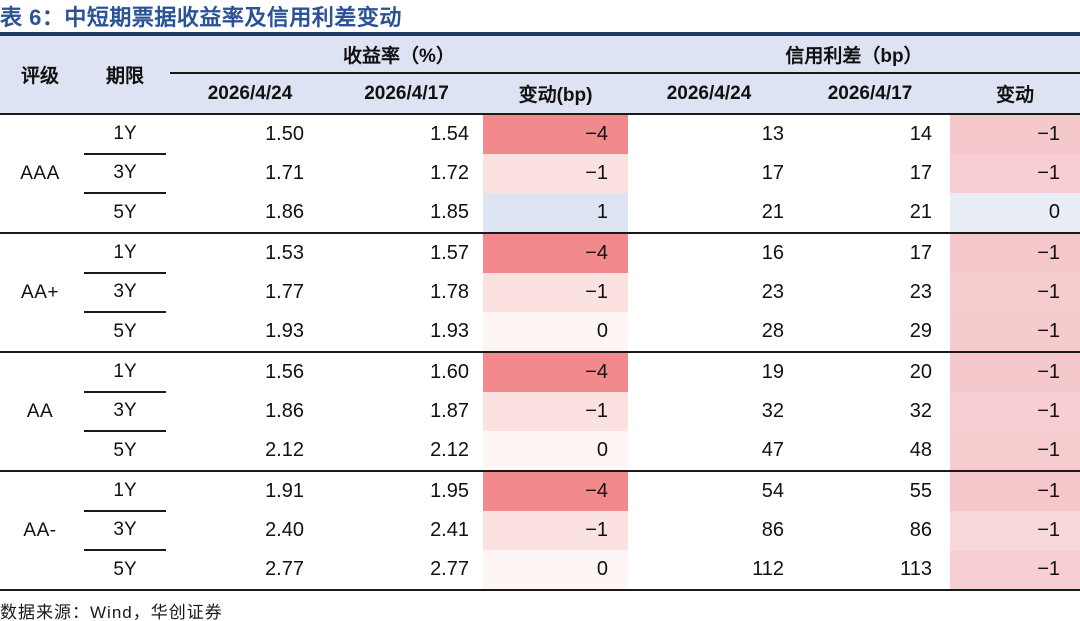 The height and width of the screenshot is (621, 1080). Describe the element at coordinates (449, 491) in the screenshot. I see `yield-previous-cell: 1.95` at that location.